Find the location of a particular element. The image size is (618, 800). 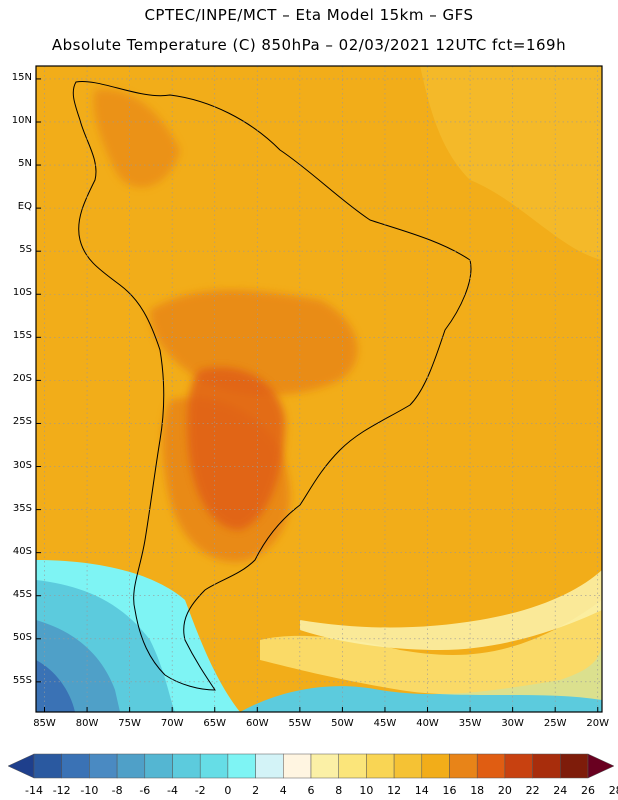

lat-label: 50S is located at coordinates (22, 637).